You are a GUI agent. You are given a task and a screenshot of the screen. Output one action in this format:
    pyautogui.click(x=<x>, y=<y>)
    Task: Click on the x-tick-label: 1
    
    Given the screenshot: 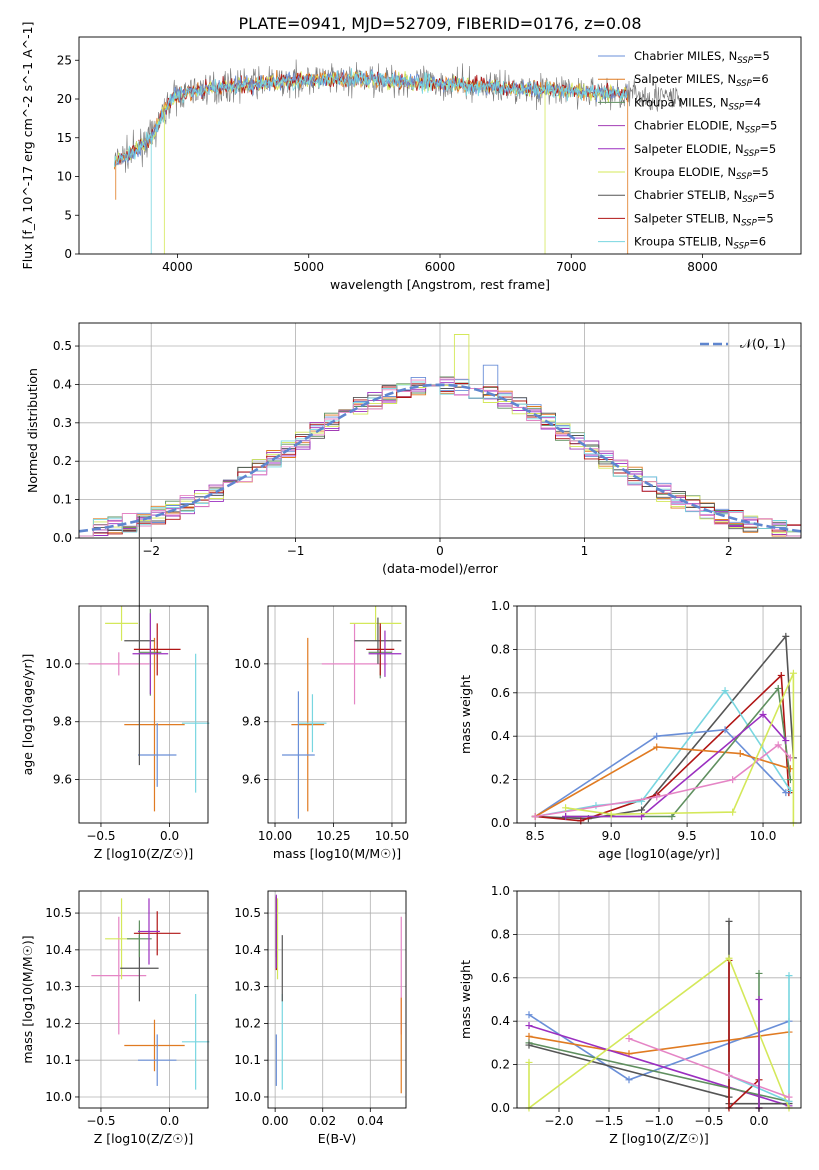 What is the action you would take?
    pyautogui.click(x=585, y=551)
    